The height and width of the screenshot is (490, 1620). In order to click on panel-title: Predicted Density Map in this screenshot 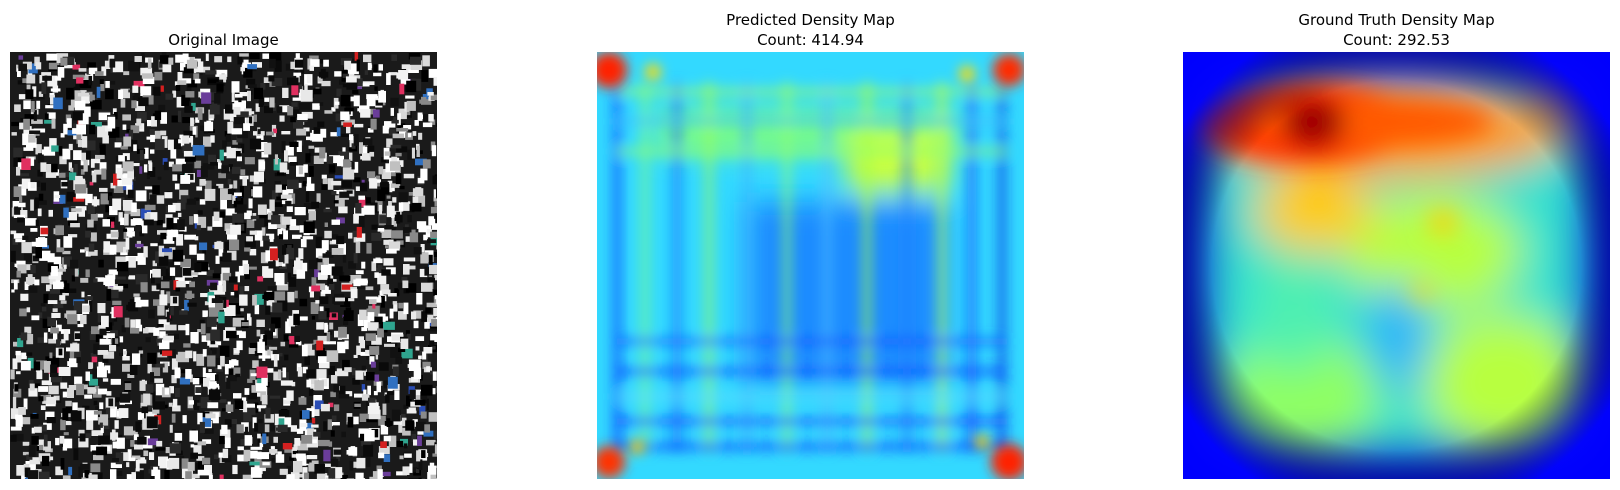, I will do `click(810, 20)`.